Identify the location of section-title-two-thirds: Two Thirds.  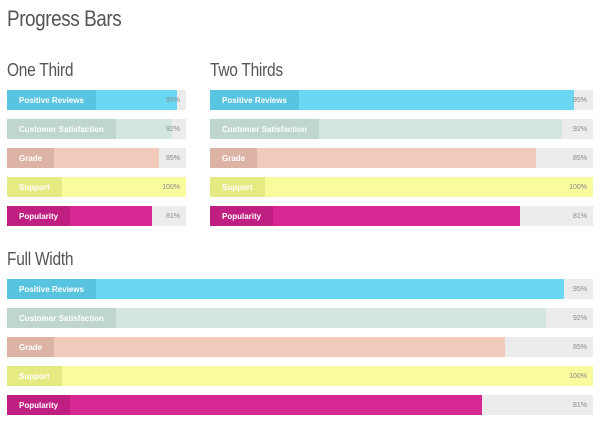
(246, 70).